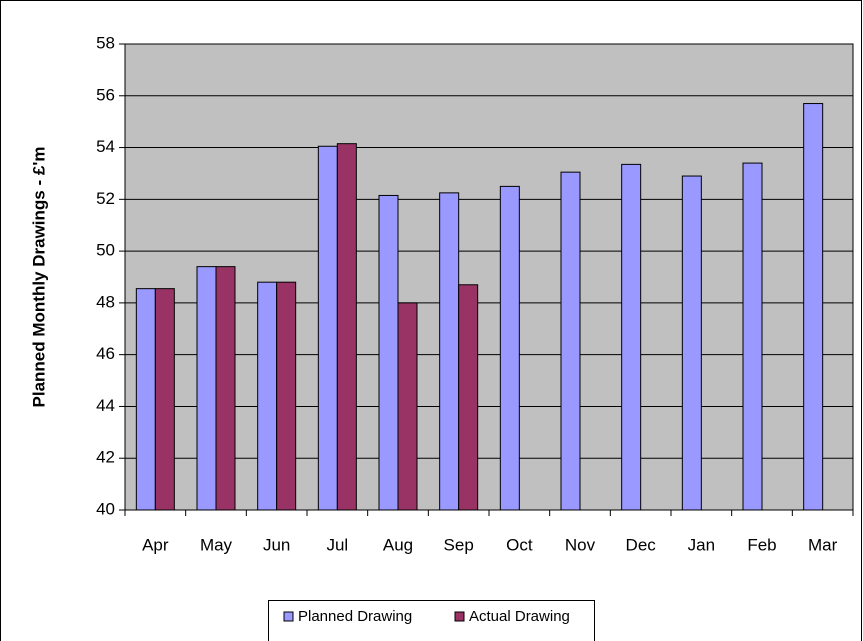  I want to click on y-tick-label: 54, so click(105, 146).